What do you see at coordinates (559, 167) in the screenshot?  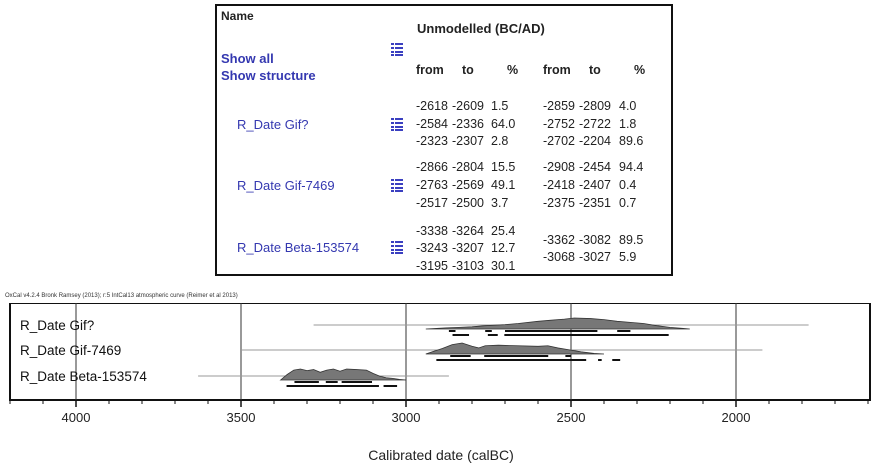 I see `range-cell: -2908` at bounding box center [559, 167].